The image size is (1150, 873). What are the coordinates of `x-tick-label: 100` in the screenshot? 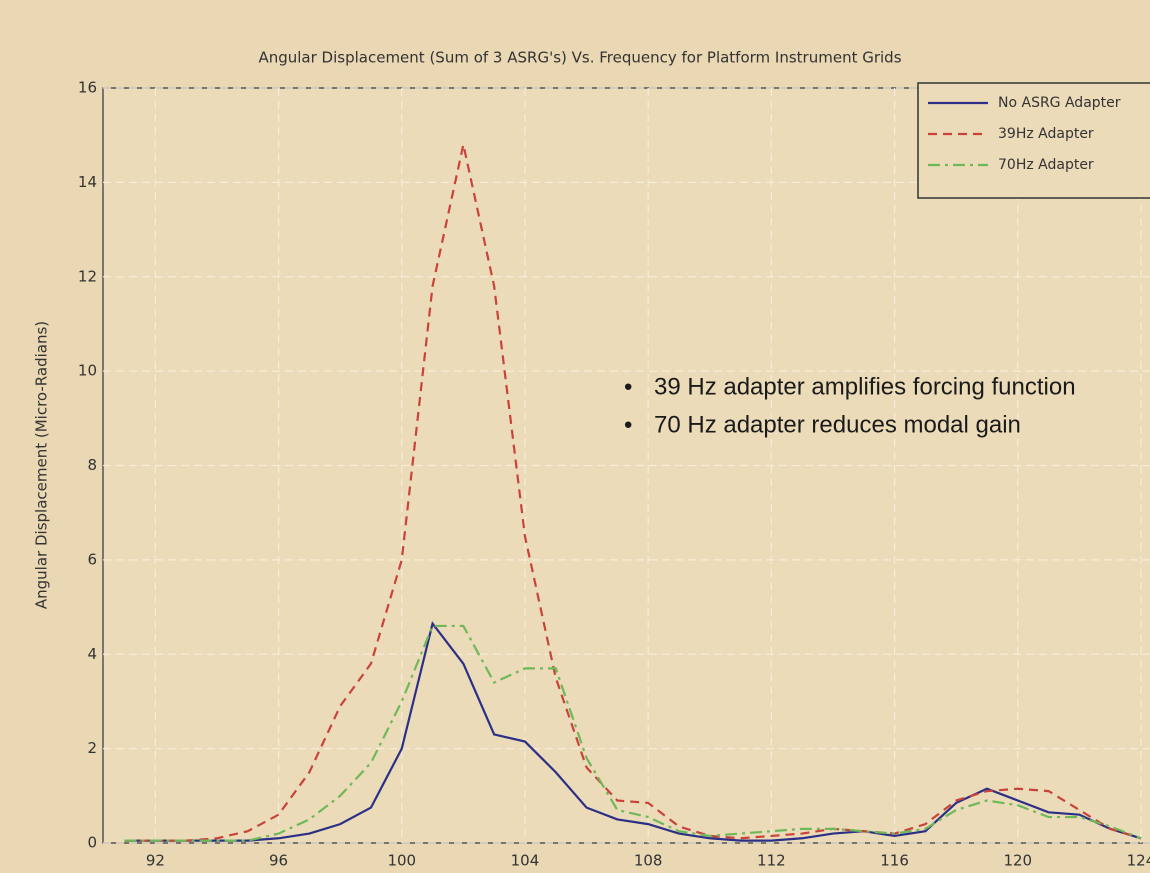 It's located at (401, 861).